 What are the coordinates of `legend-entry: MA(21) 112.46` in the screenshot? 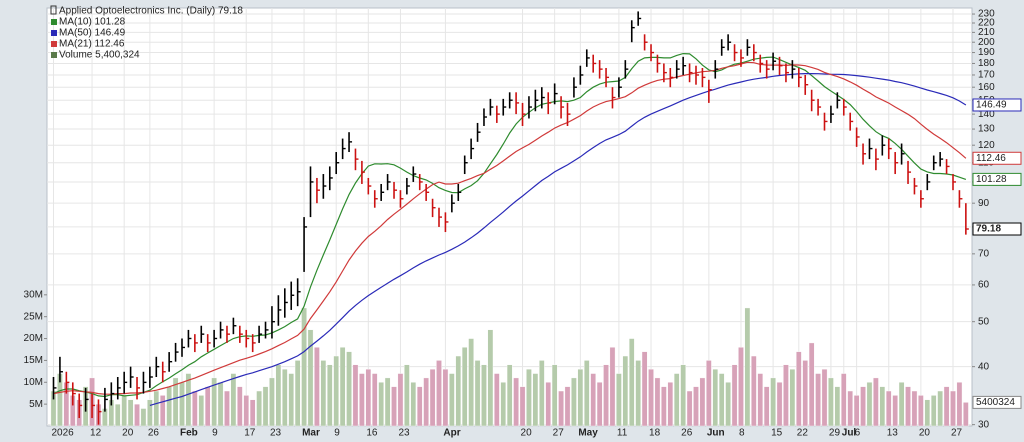 It's located at (92, 44).